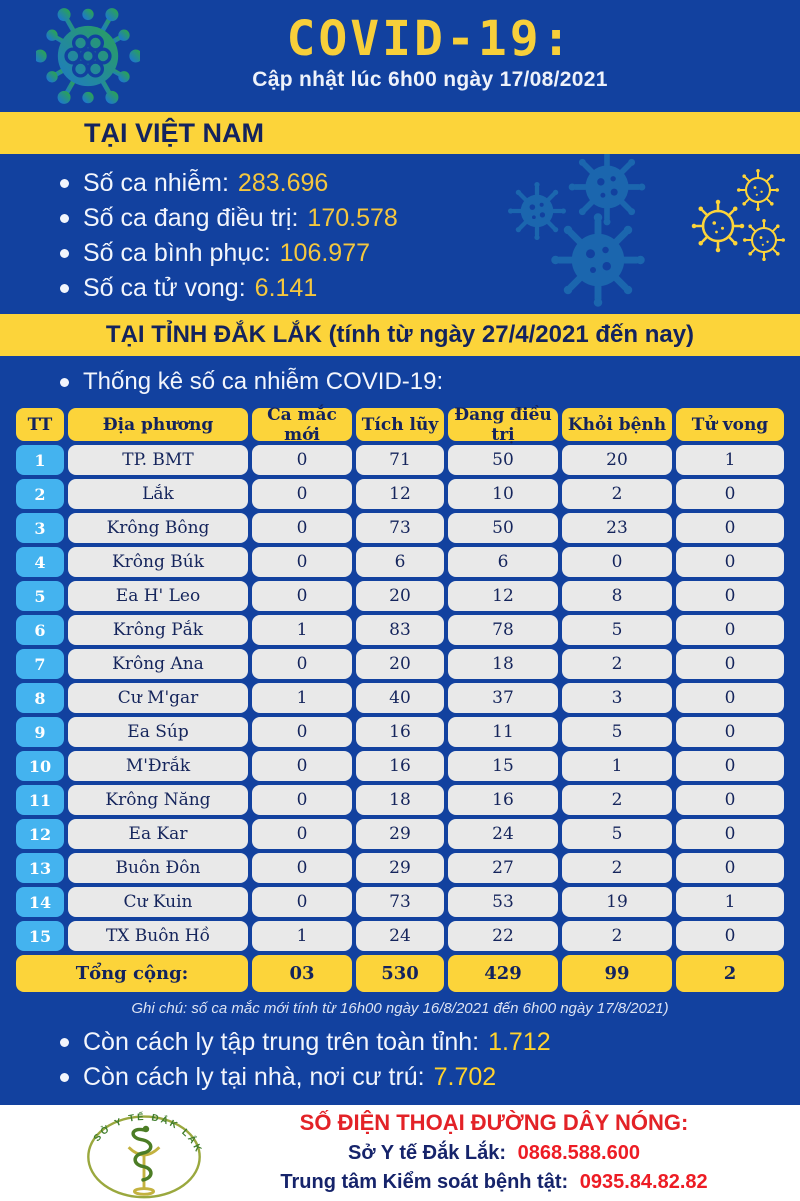 This screenshot has height=1201, width=800. I want to click on stat-value: 6.141, so click(286, 288).